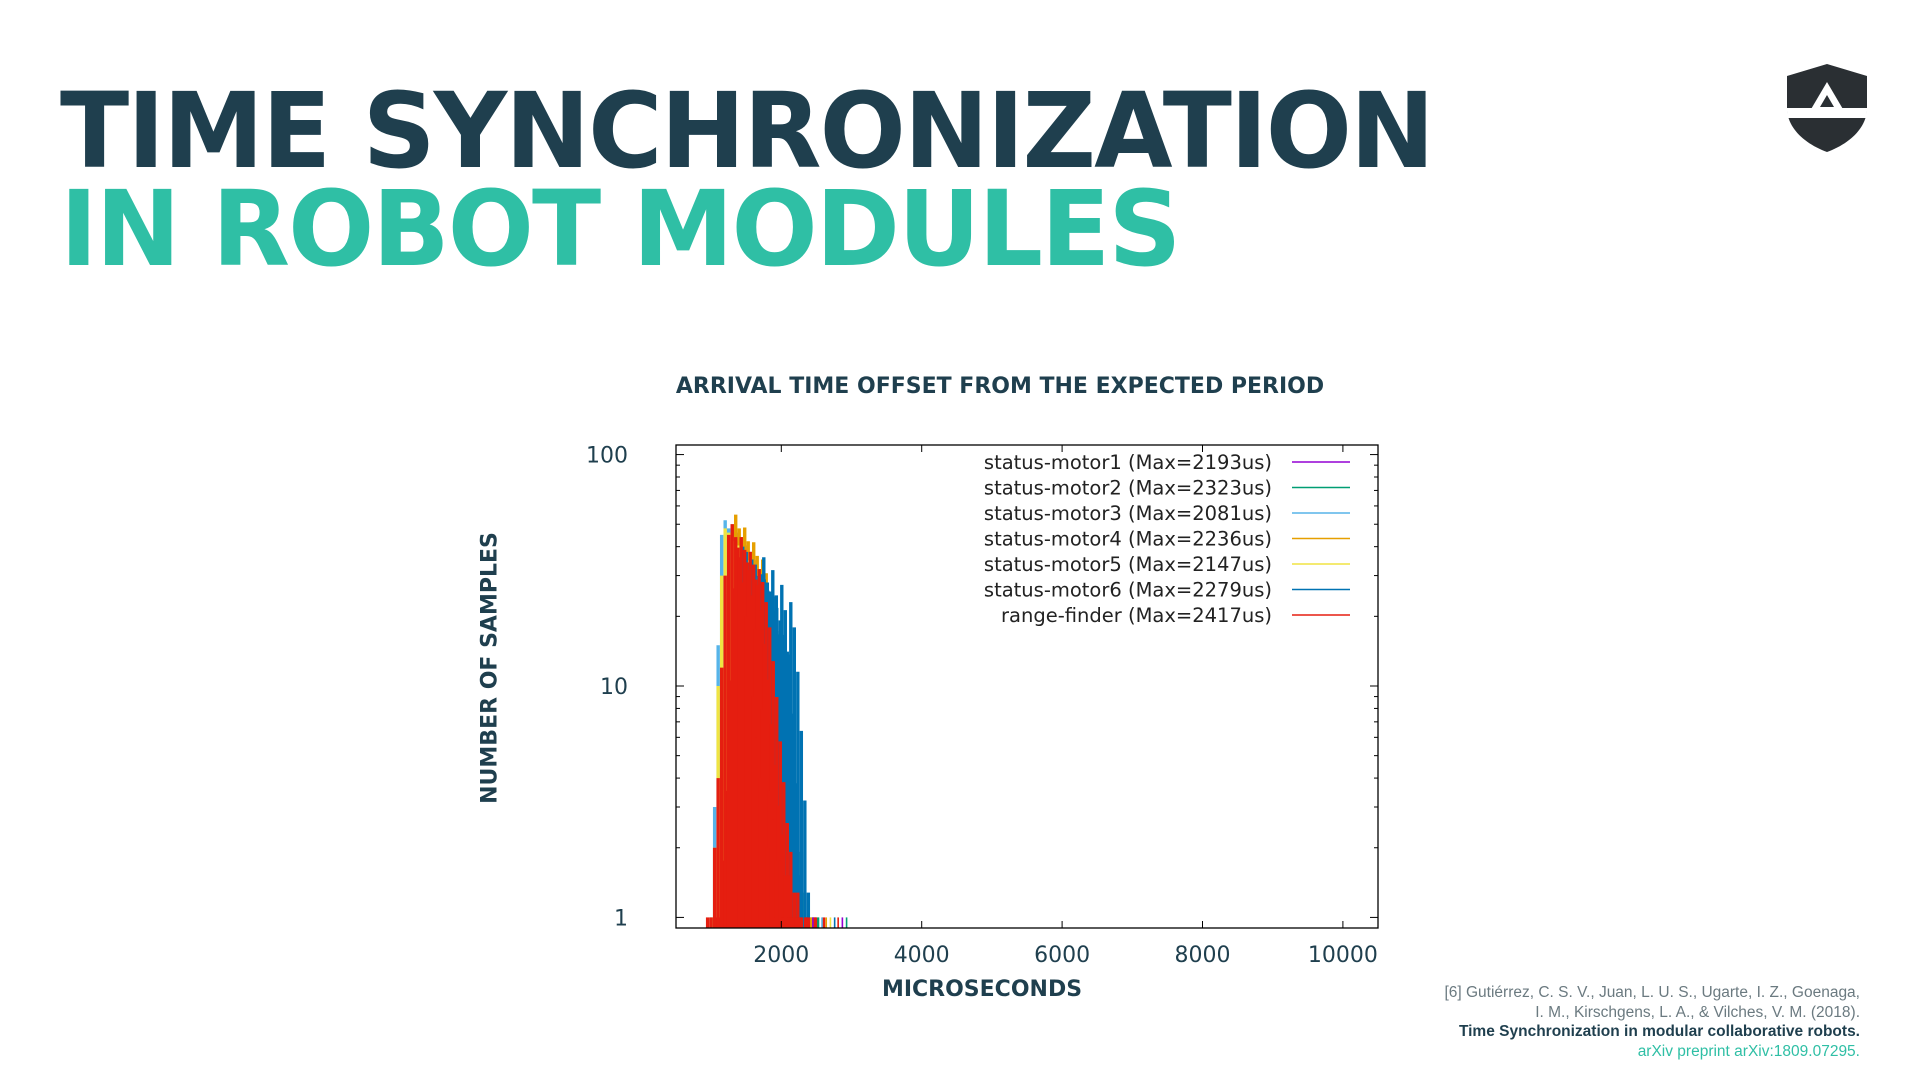  I want to click on legend-label-6: status-motor6 (Max=2279us), so click(1128, 590).